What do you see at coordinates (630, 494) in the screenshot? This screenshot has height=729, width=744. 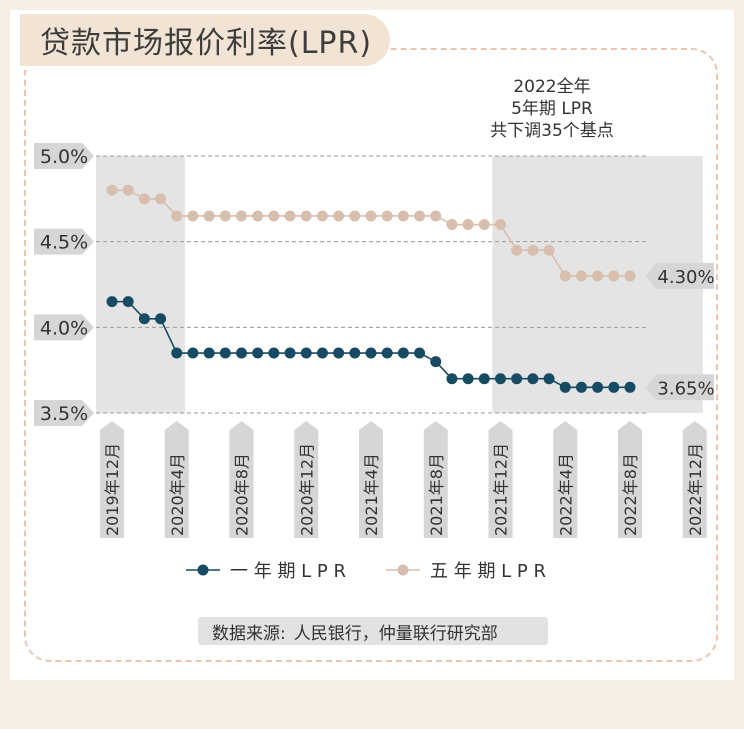 I see `x-tick-label: 2022年8月` at bounding box center [630, 494].